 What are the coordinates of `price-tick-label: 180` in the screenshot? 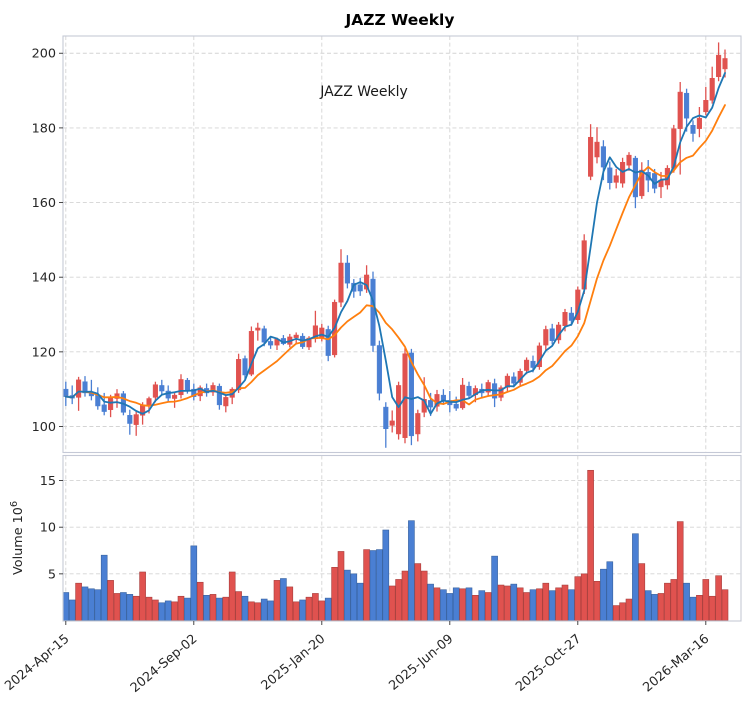 It's located at (44, 128).